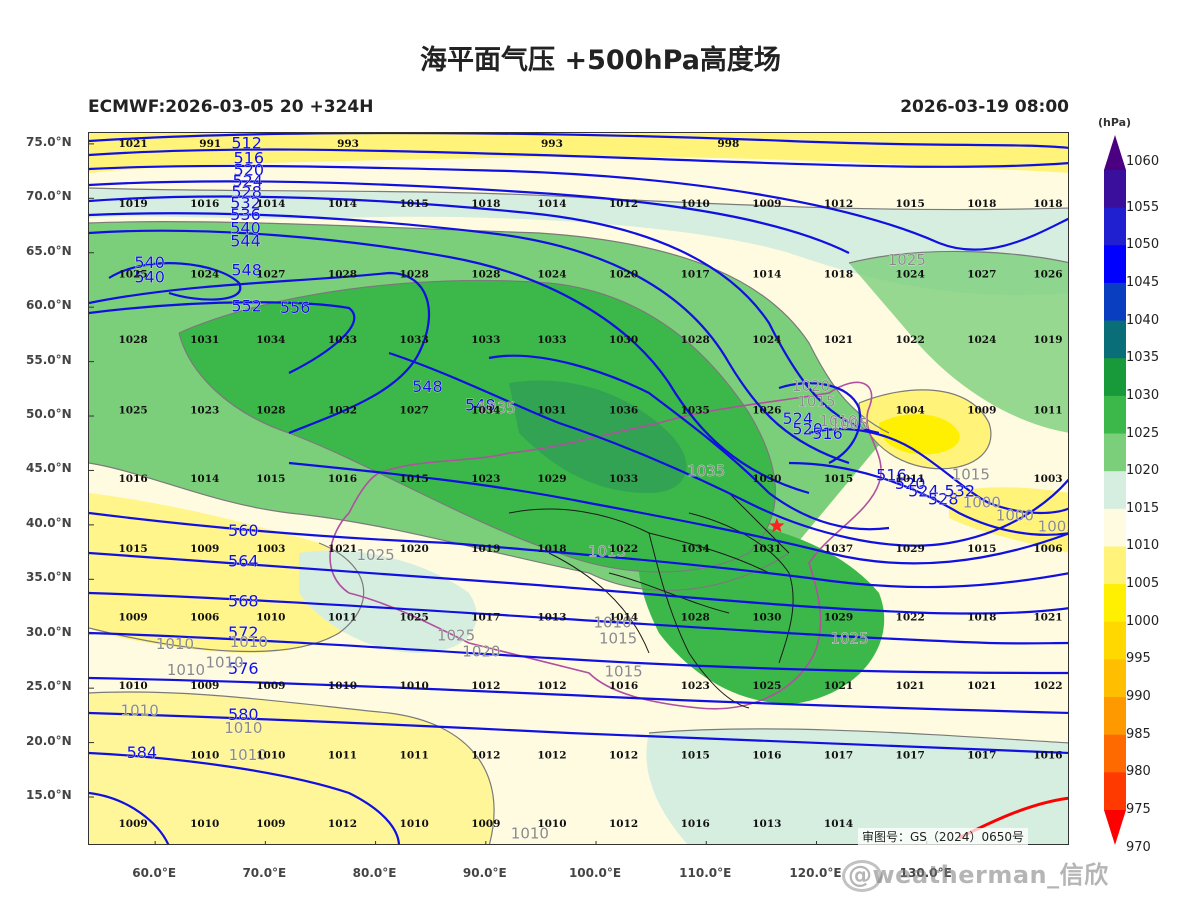  I want to click on pressure-grid-value: 1020, so click(414, 549).